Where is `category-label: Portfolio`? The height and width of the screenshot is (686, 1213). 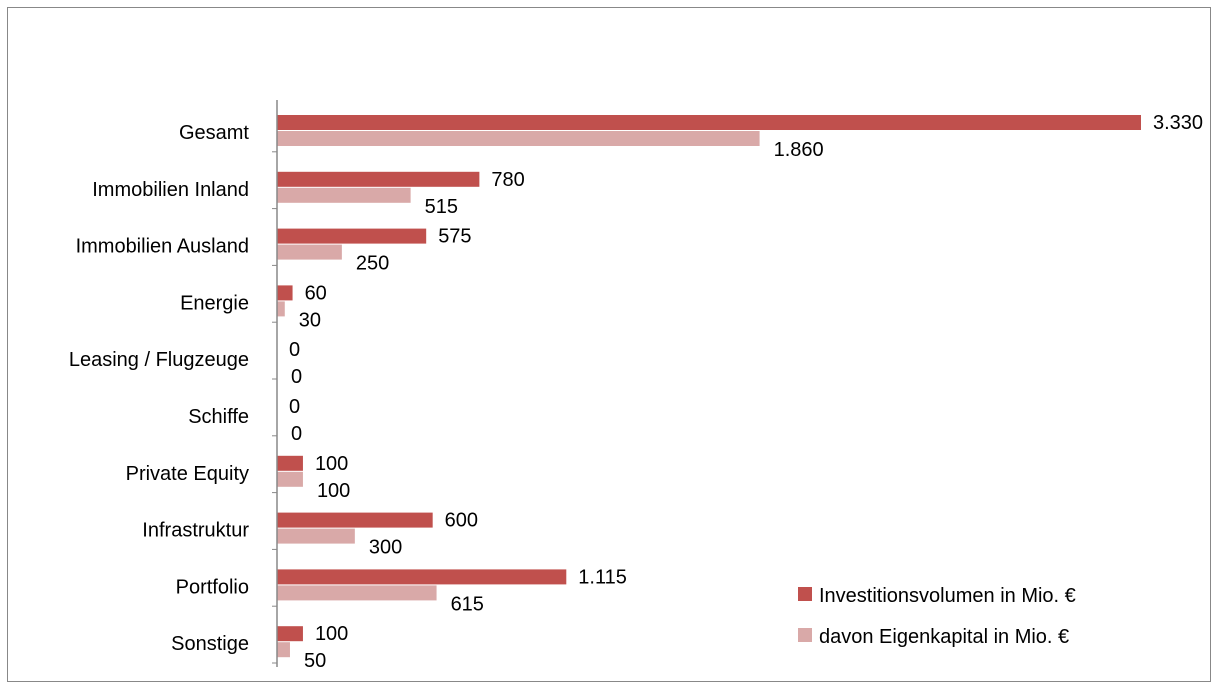 category-label: Portfolio is located at coordinates (212, 587).